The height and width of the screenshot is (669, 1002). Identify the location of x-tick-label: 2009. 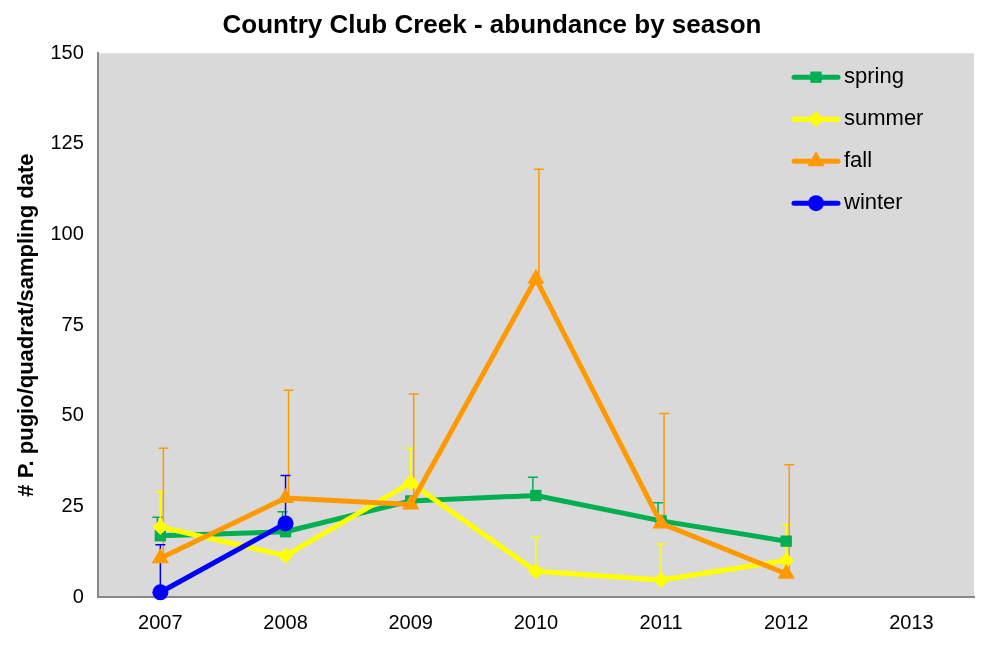
(410, 621).